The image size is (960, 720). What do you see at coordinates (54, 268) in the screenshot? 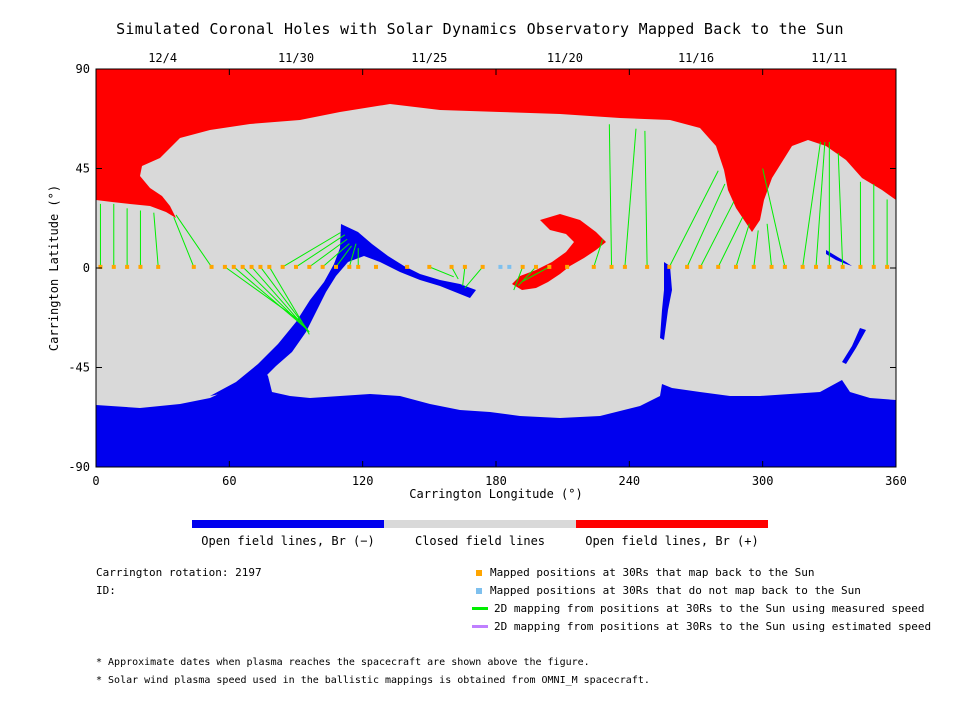
I see `y-axis-label: Carrington Latitude (°)` at bounding box center [54, 268].